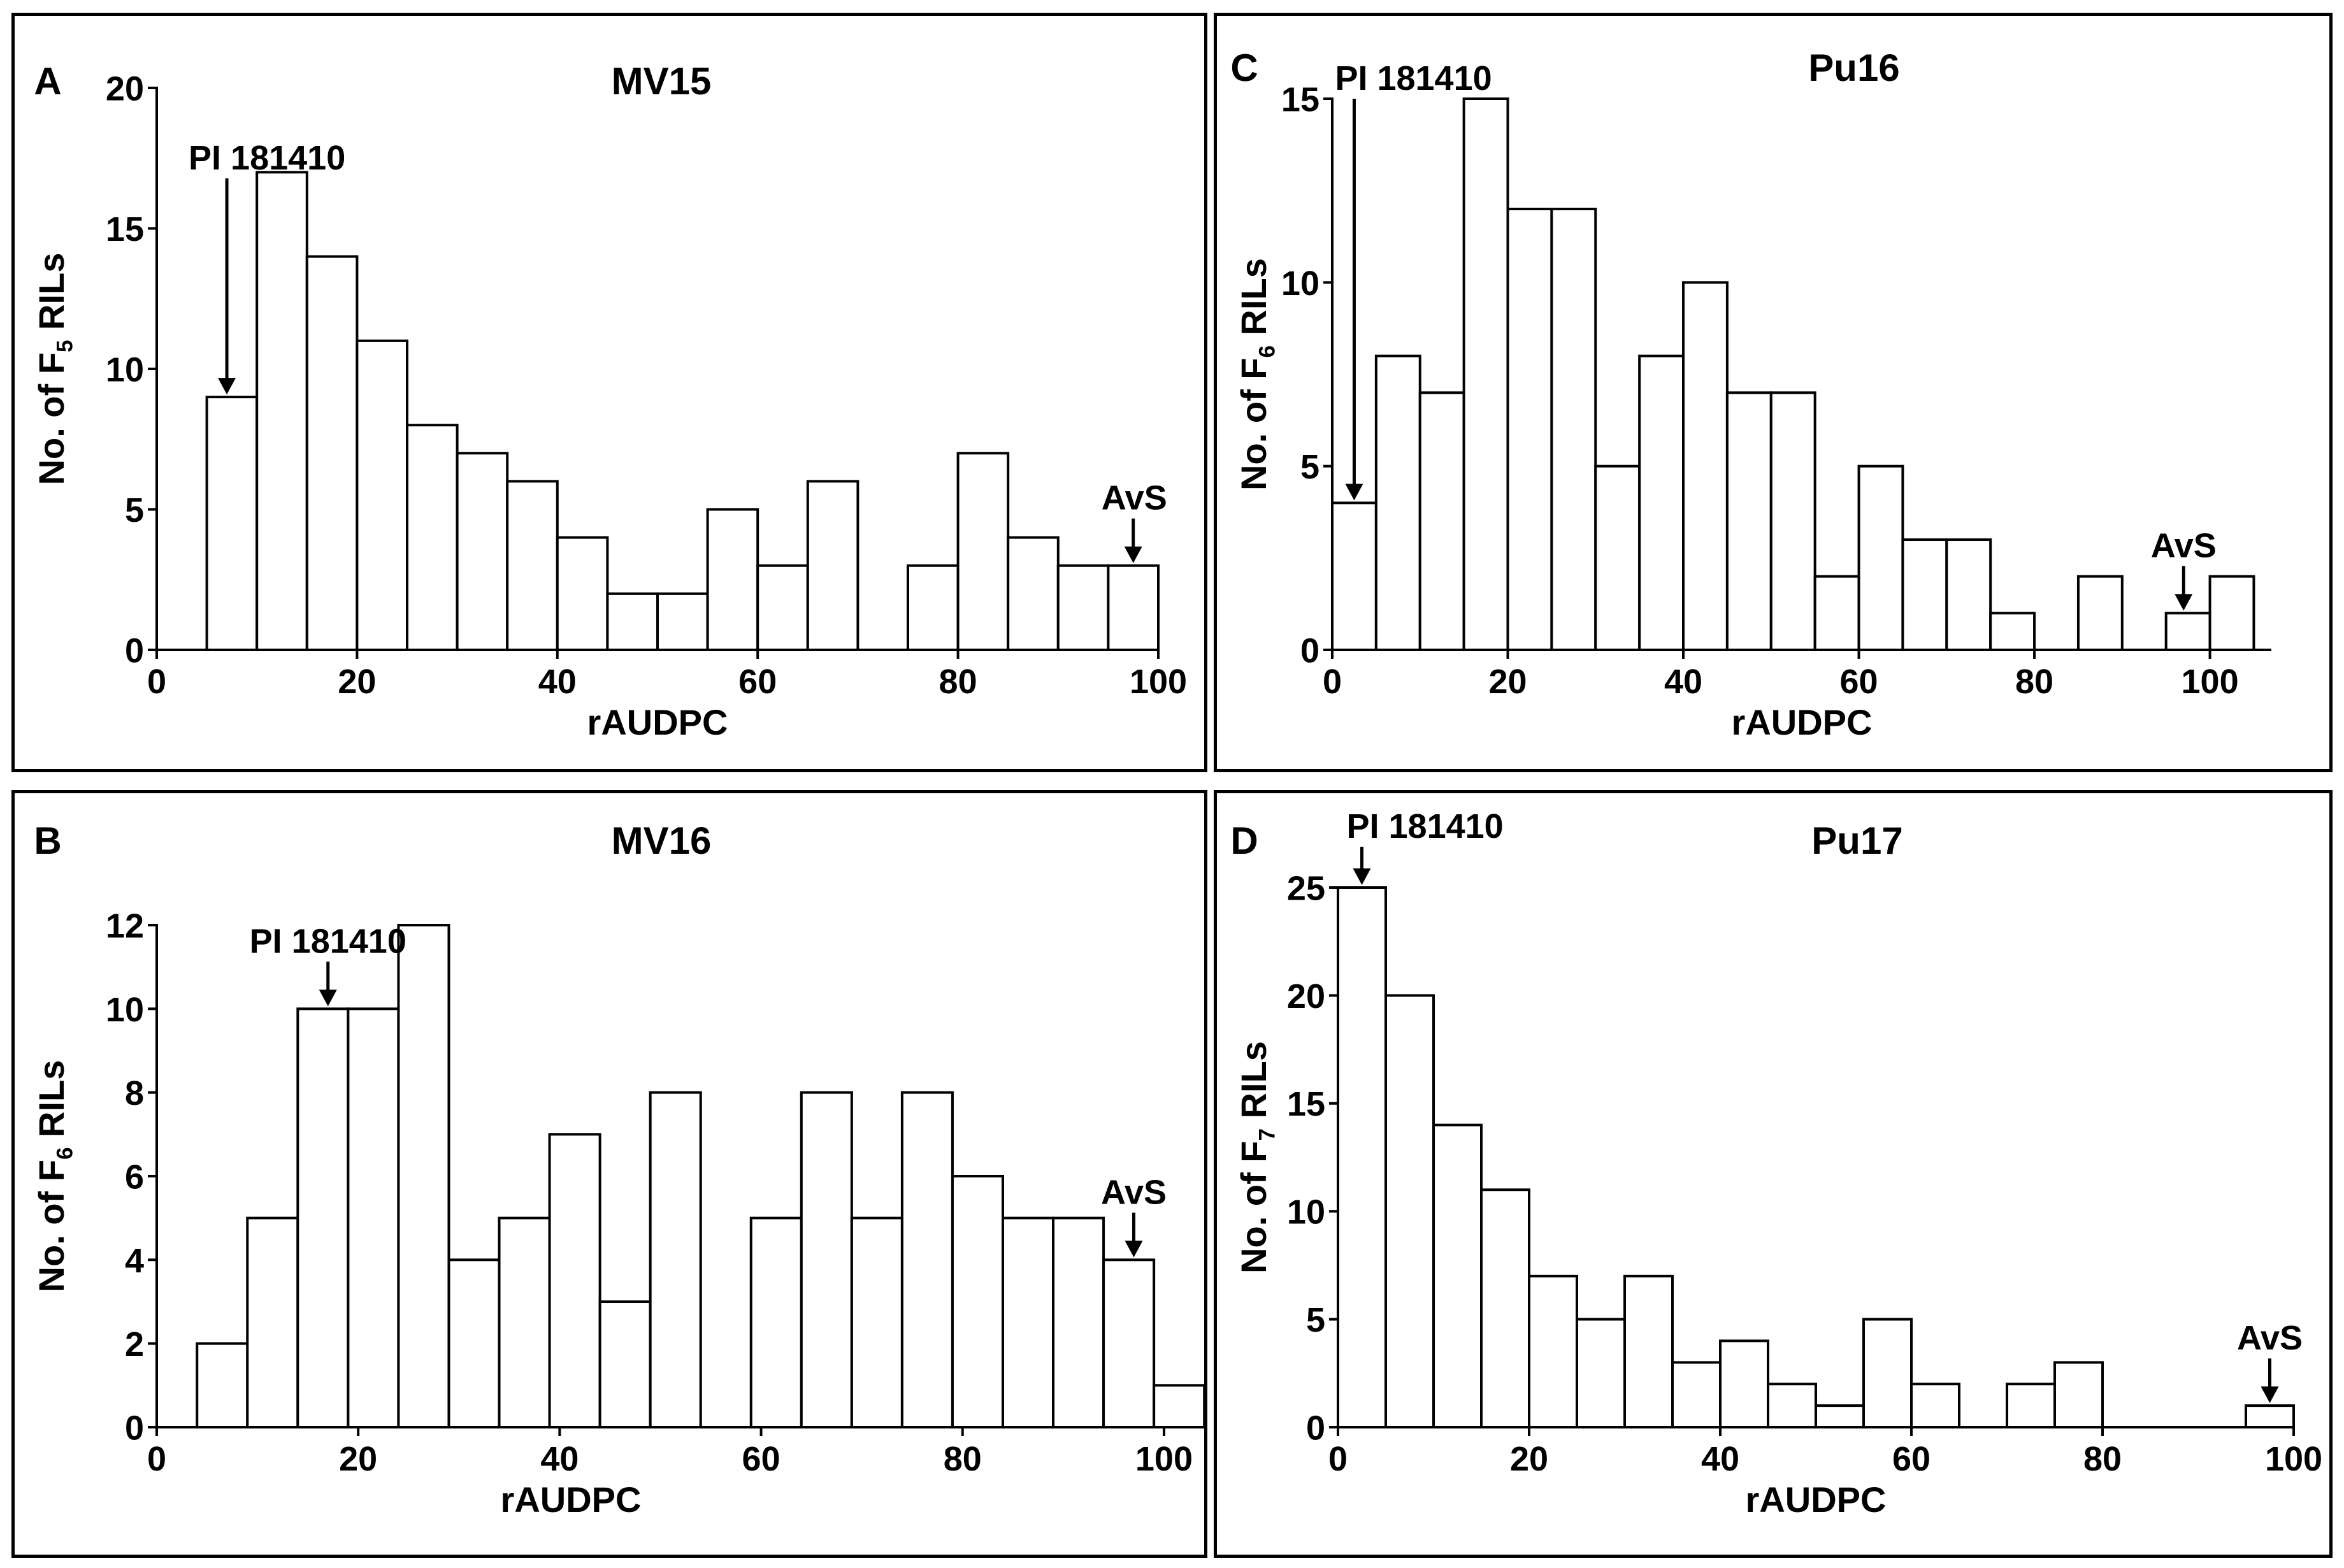  I want to click on y-axis-label: No. of F7 RILs, so click(1256, 1157).